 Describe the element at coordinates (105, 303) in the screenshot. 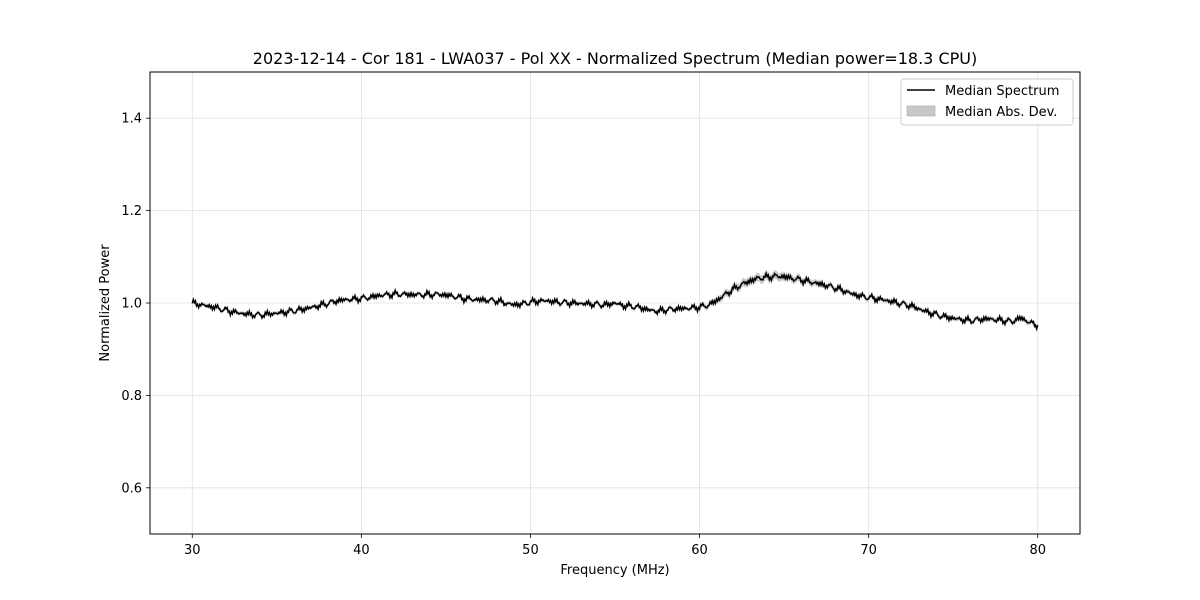

I see `y-axis-label: Normalized Power` at that location.